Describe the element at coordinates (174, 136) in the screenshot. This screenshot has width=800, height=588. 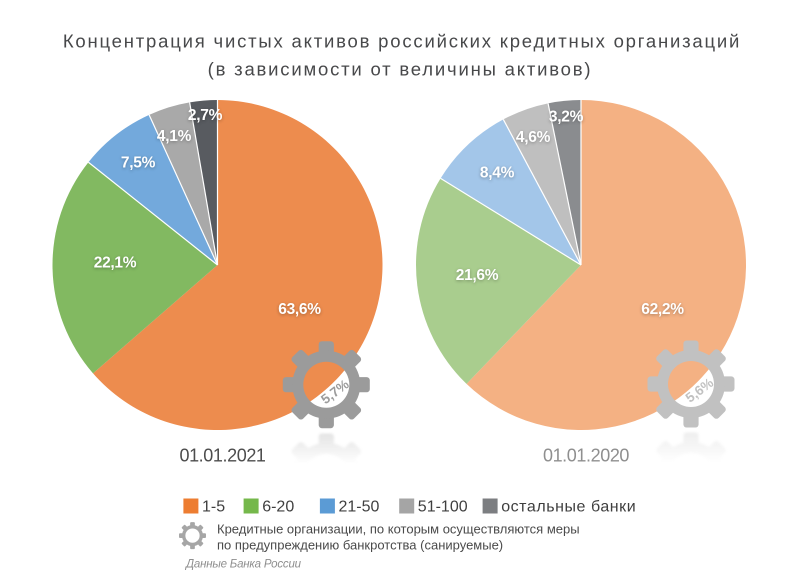
I see `svg-text: 4,1%` at that location.